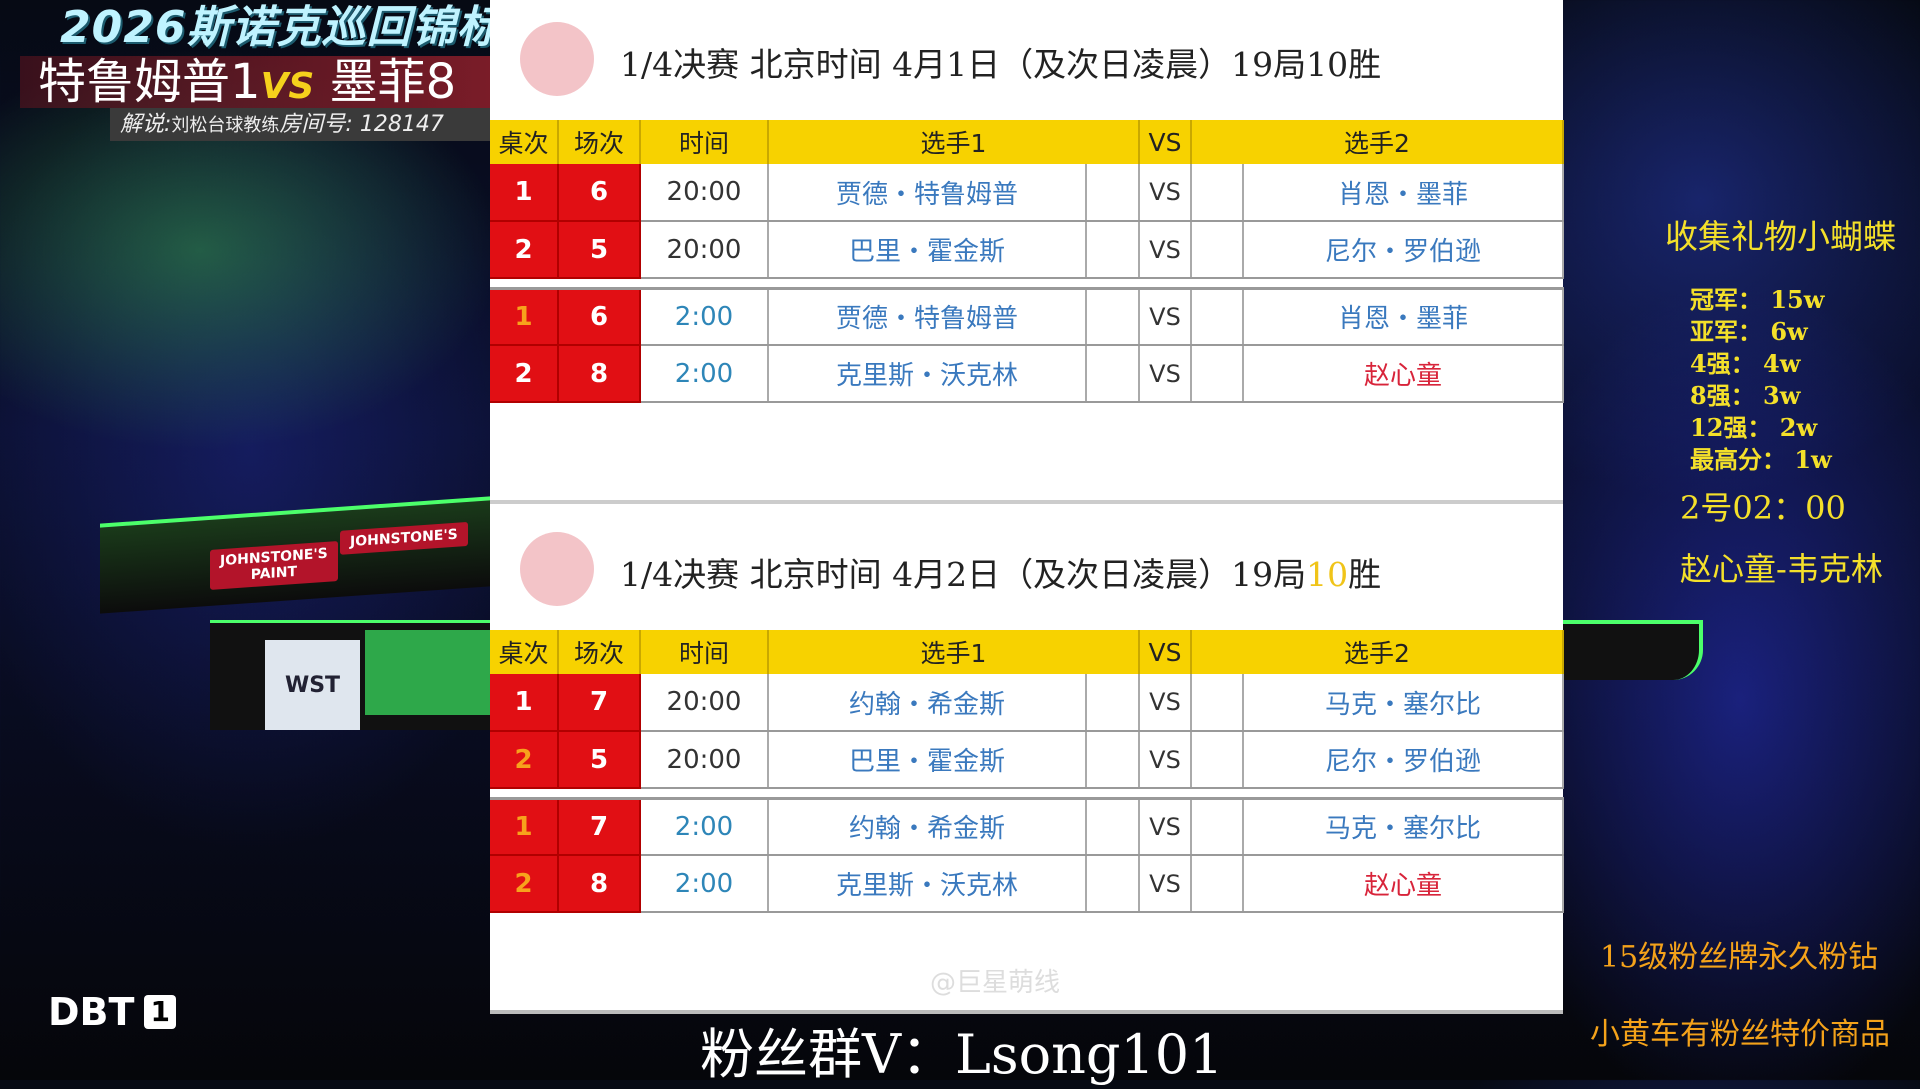 The width and height of the screenshot is (1920, 1089). I want to click on sponsor-board: JOHNSTONE'S, so click(404, 538).